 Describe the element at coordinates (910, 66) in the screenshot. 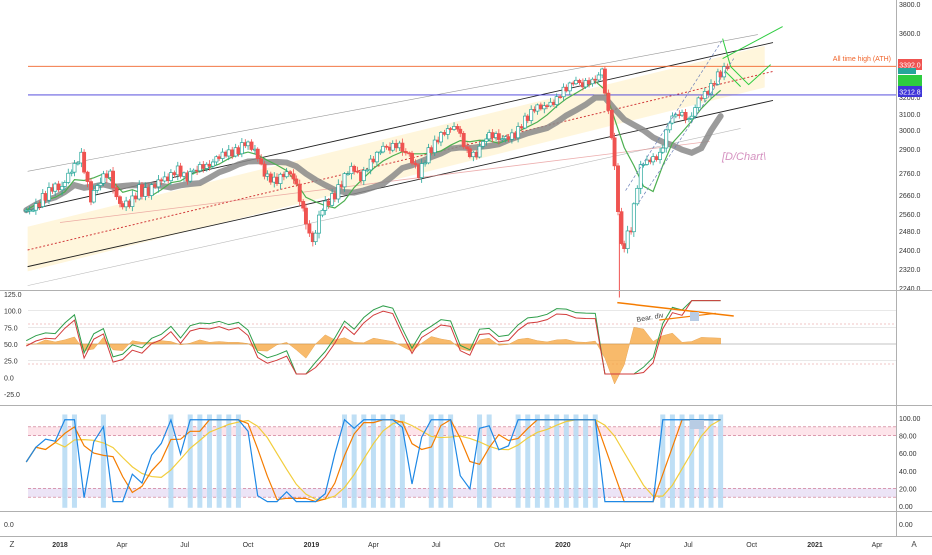

I see `ath-price-badge-text: 3392.0` at that location.